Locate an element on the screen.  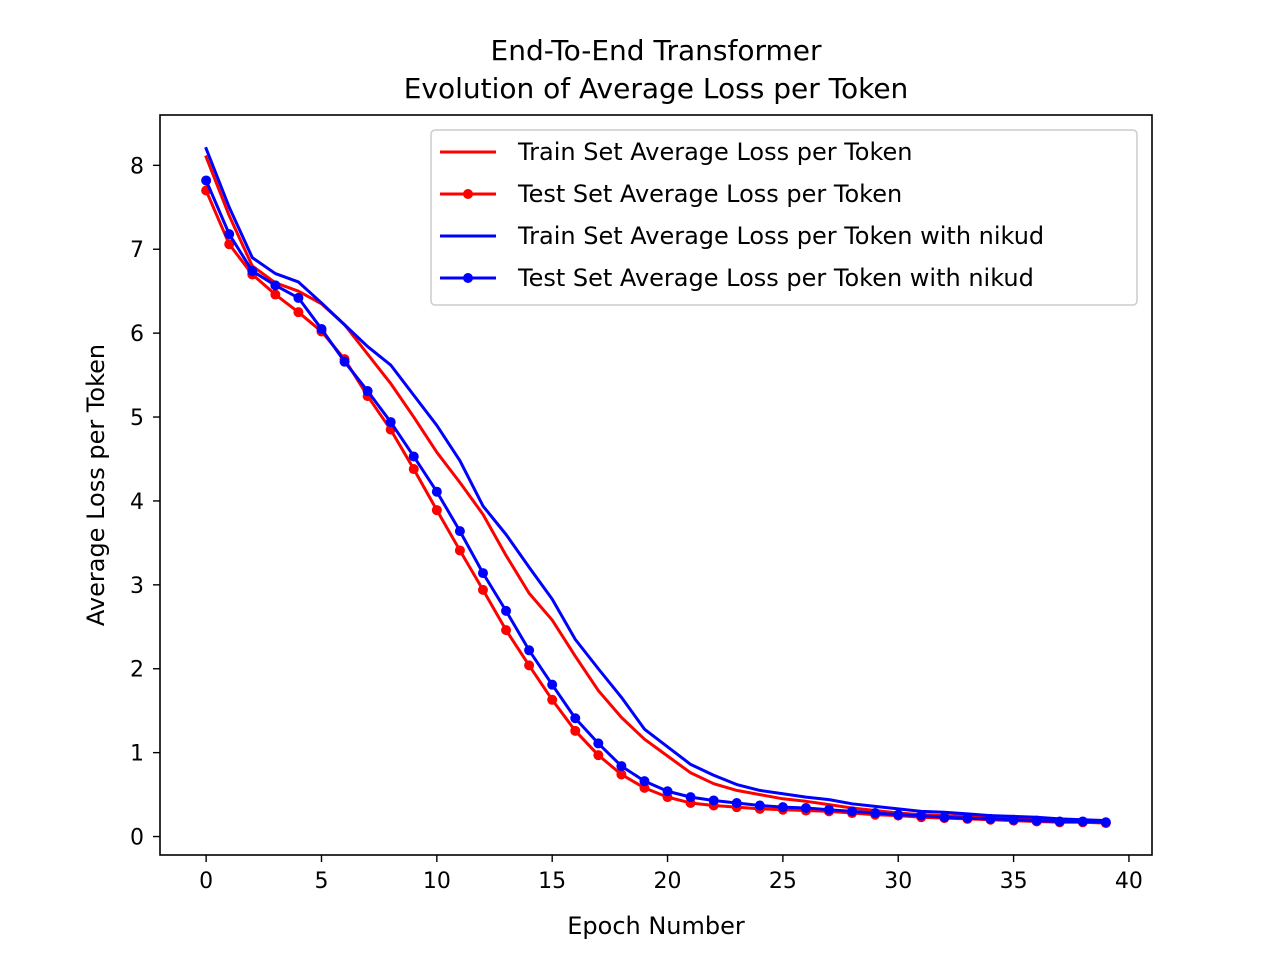
legend-entry: Train Set Average Loss per Token is located at coordinates (676, 152).